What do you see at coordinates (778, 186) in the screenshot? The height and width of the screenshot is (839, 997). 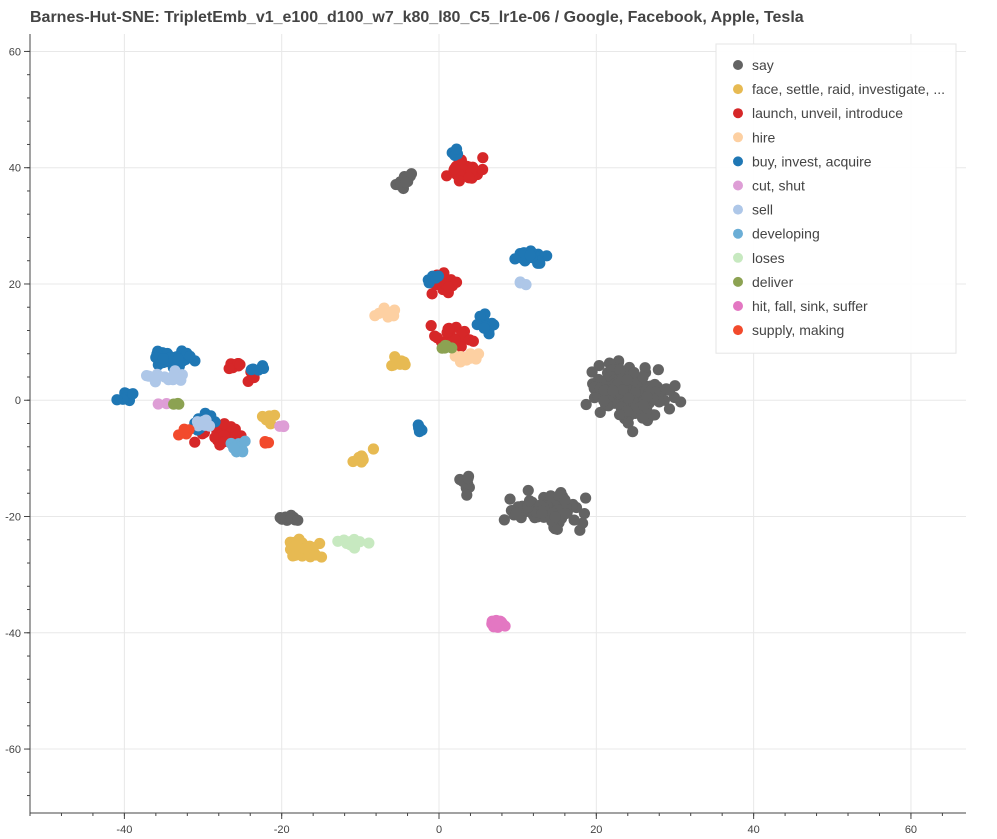 I see `legend-label: cut, shut` at bounding box center [778, 186].